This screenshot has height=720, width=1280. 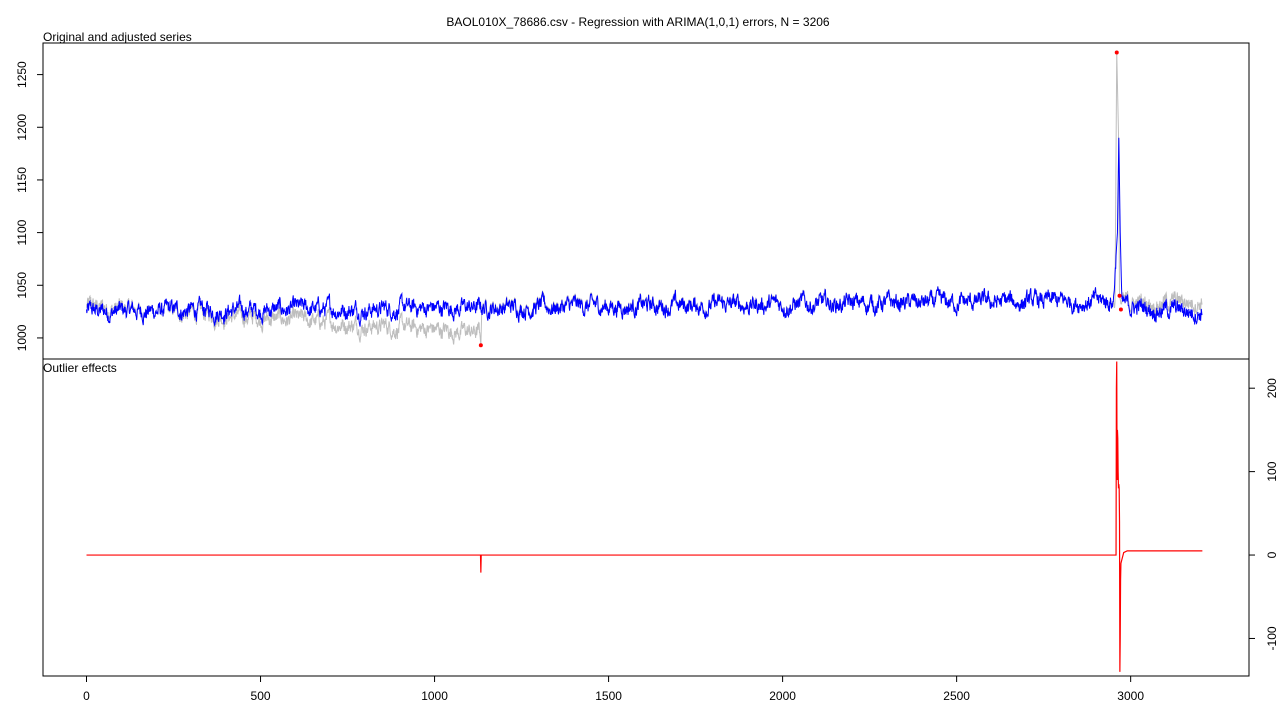 What do you see at coordinates (22, 285) in the screenshot?
I see `y-tick-label: 1050` at bounding box center [22, 285].